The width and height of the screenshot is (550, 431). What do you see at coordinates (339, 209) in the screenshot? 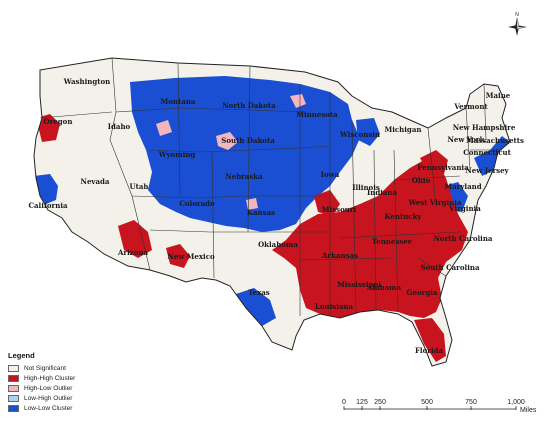
I see `state-label-missouri: Missouri` at bounding box center [339, 209].